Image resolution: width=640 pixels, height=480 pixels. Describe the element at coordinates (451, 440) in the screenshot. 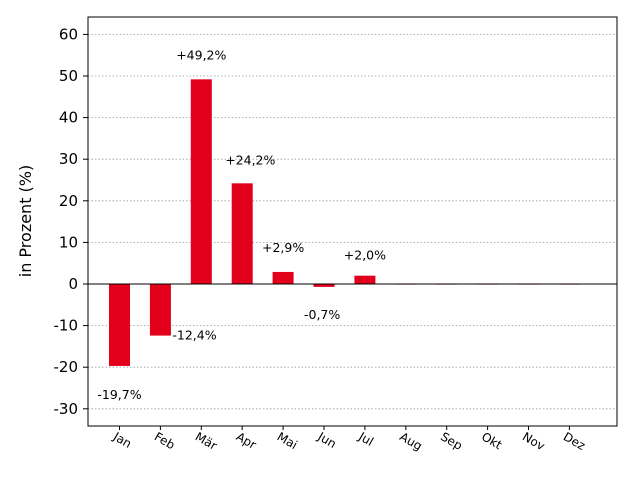

I see `x-tick-label: Sep` at that location.